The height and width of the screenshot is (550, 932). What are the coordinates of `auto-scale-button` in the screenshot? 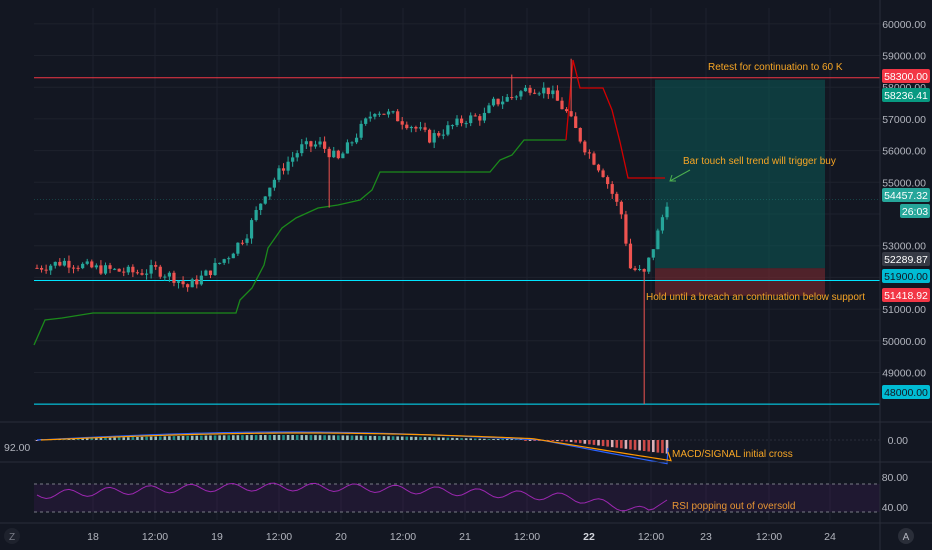 It's located at (906, 536).